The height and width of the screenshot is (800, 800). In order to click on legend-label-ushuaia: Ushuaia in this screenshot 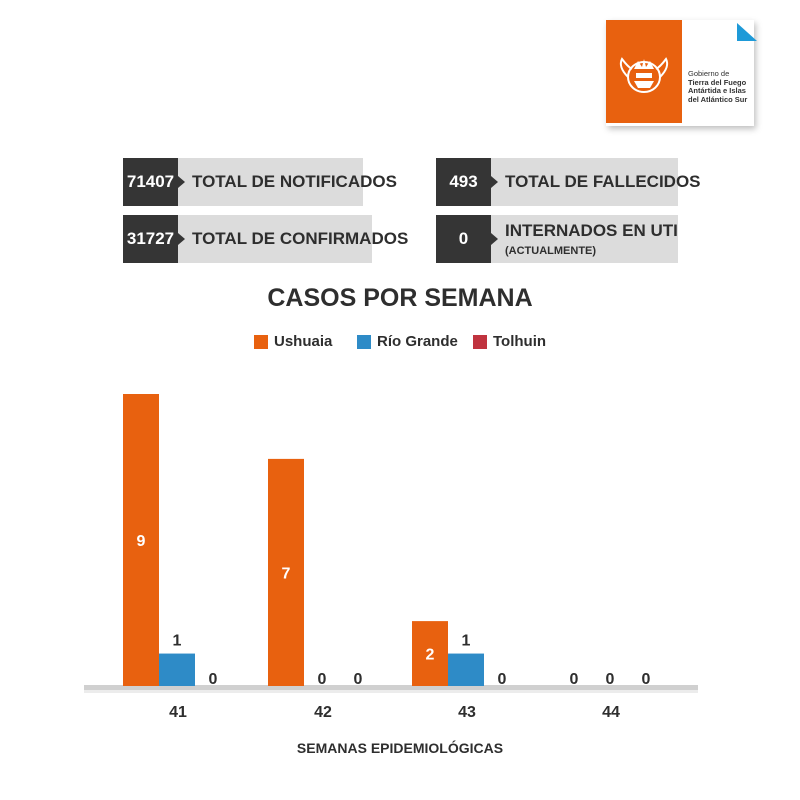, I will do `click(303, 341)`.